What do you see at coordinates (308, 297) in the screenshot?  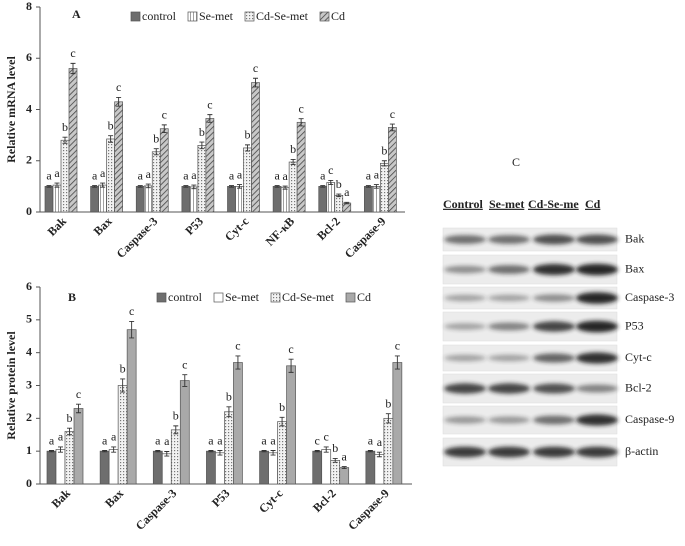 I see `legend-label: Cd-Se-met` at bounding box center [308, 297].